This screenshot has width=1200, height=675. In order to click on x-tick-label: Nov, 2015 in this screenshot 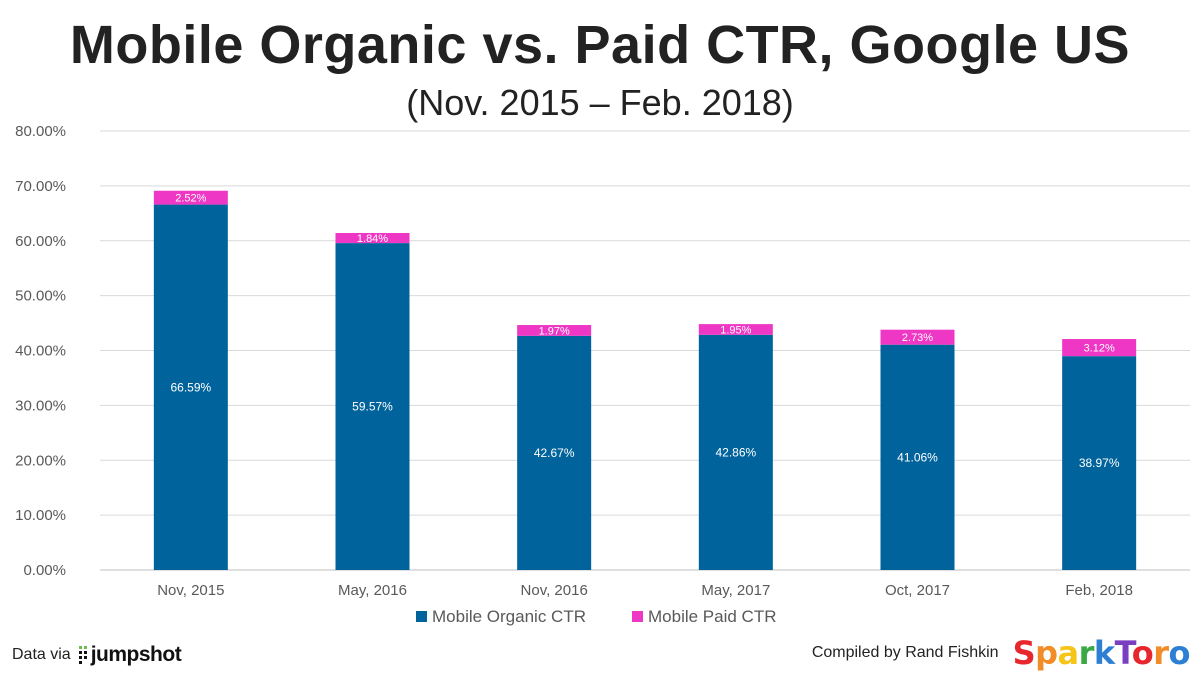, I will do `click(190, 590)`.